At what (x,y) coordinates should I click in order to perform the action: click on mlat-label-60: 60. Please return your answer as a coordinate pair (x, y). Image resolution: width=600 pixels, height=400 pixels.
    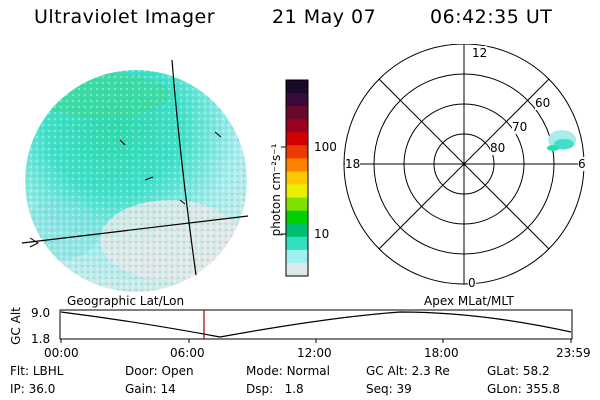
    Looking at the image, I should click on (543, 103).